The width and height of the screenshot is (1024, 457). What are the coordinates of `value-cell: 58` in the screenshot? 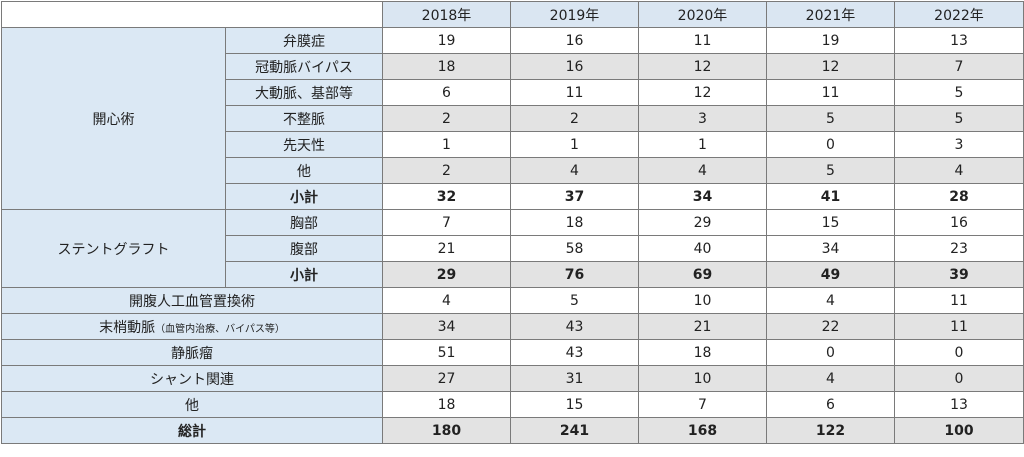 It's located at (574, 248).